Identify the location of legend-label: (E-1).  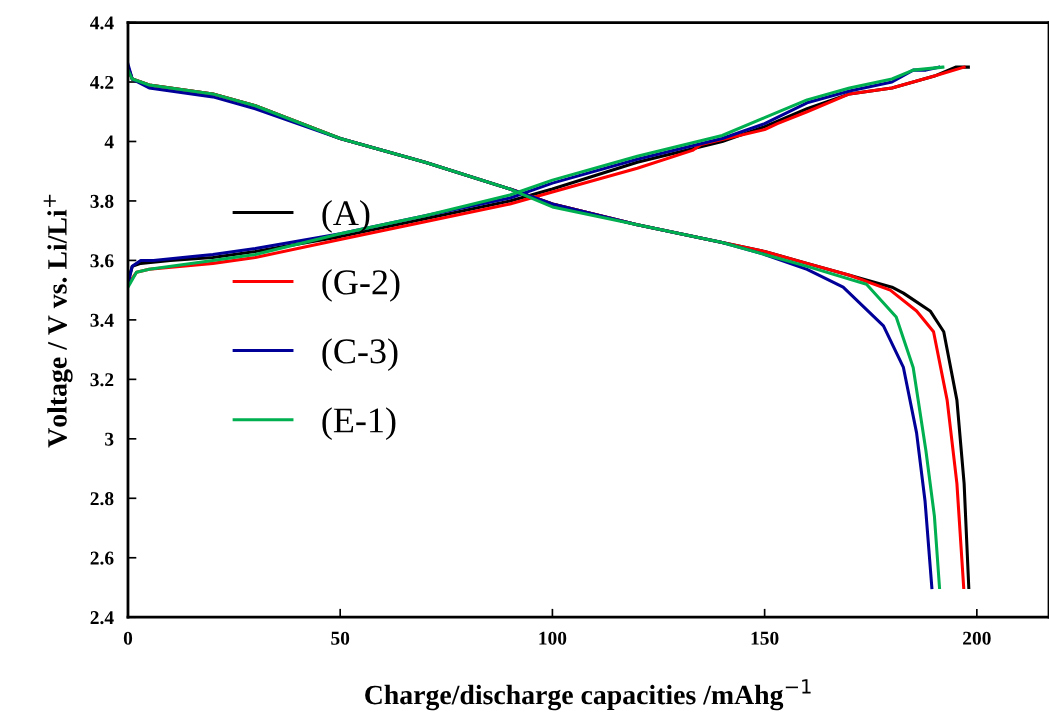
(359, 423).